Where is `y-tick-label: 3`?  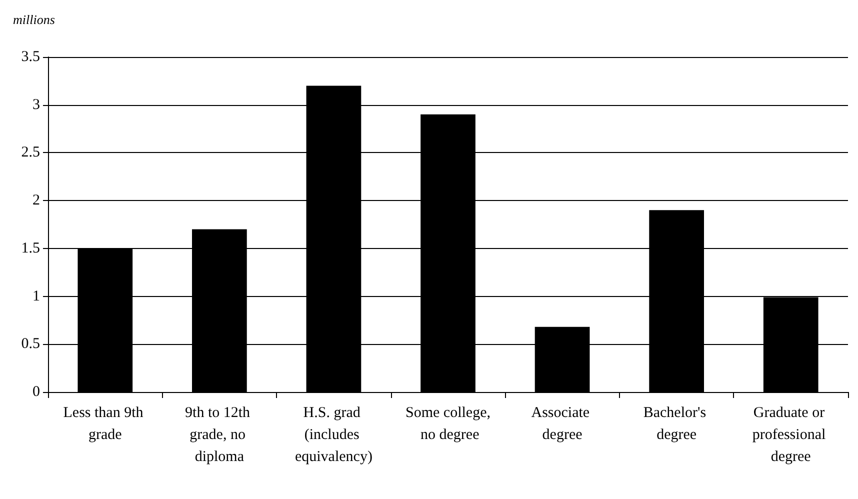
y-tick-label: 3 is located at coordinates (36, 104).